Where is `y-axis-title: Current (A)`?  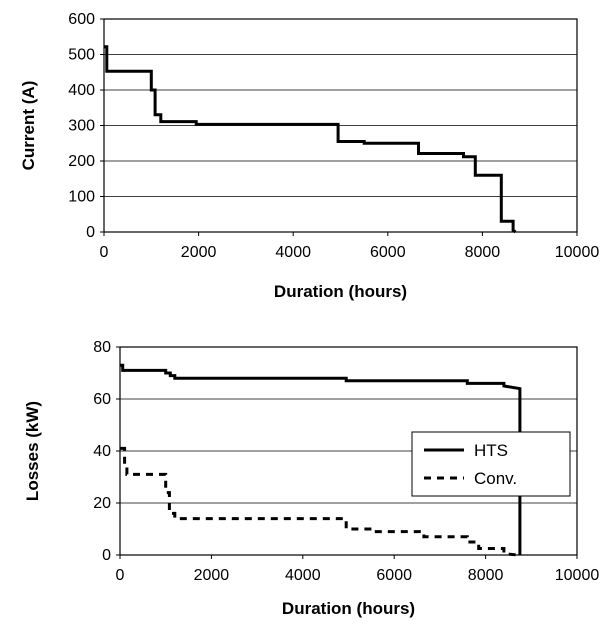
y-axis-title: Current (A) is located at coordinates (28, 126).